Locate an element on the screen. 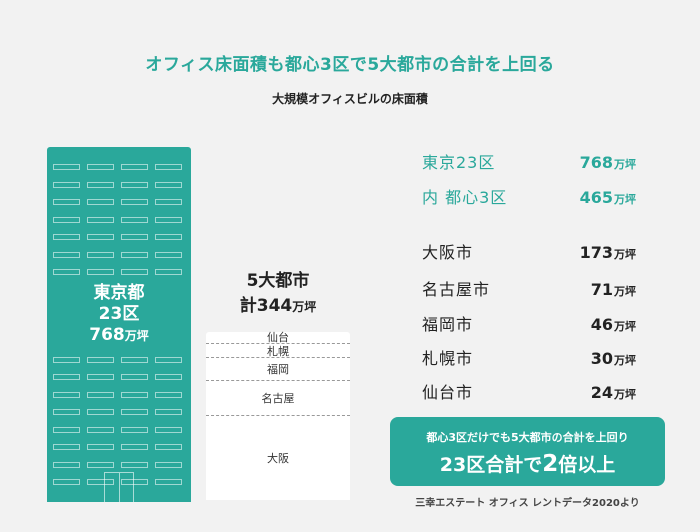 This screenshot has width=700, height=532. list-row-number: 465 is located at coordinates (596, 197).